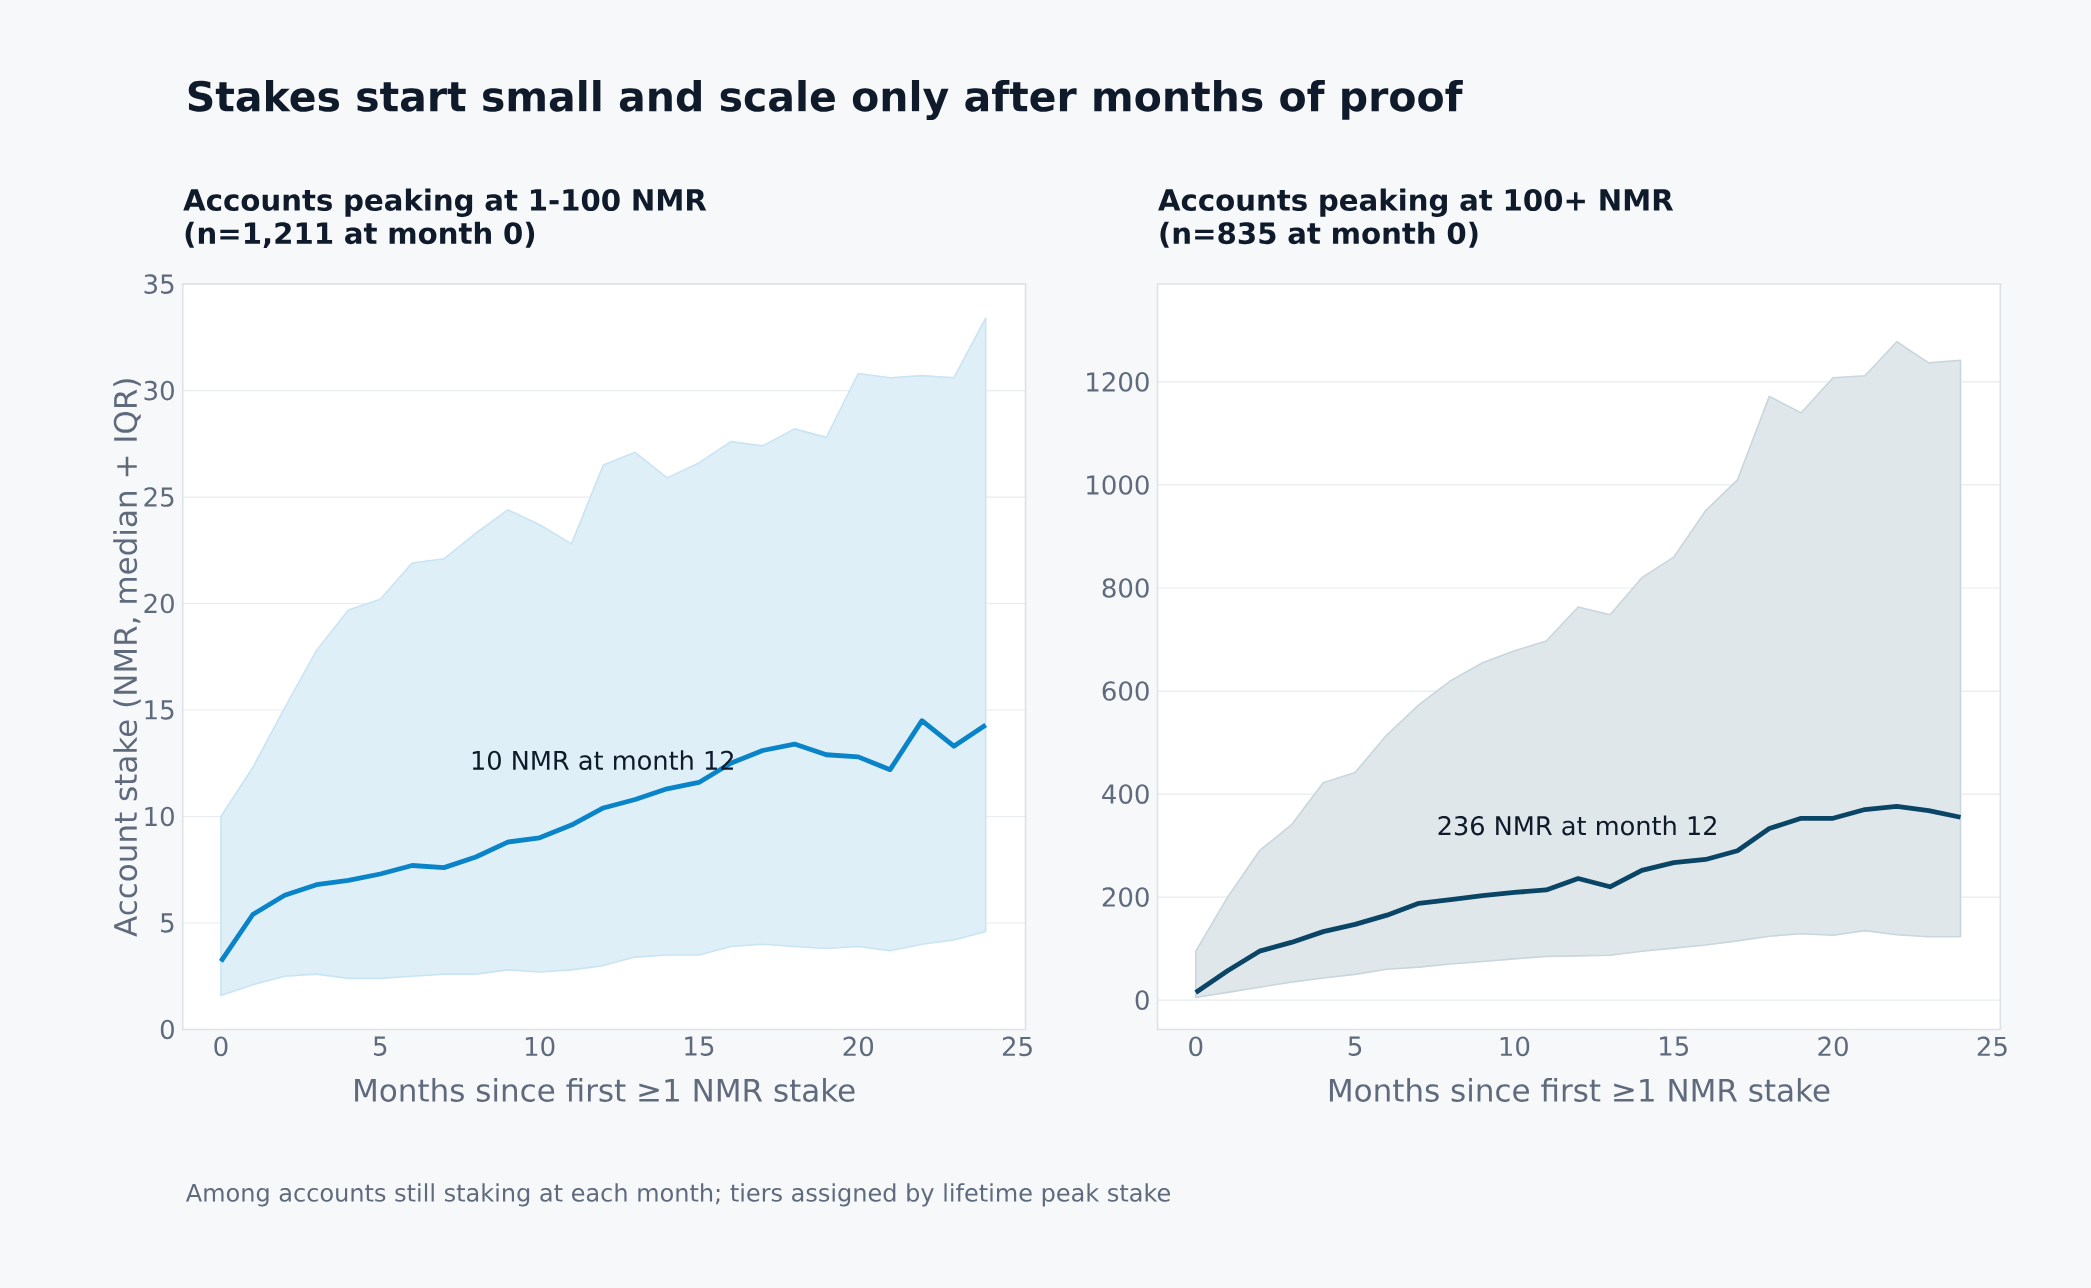 The image size is (2091, 1288). What do you see at coordinates (1118, 485) in the screenshot?
I see `y-tick-label: 1000` at bounding box center [1118, 485].